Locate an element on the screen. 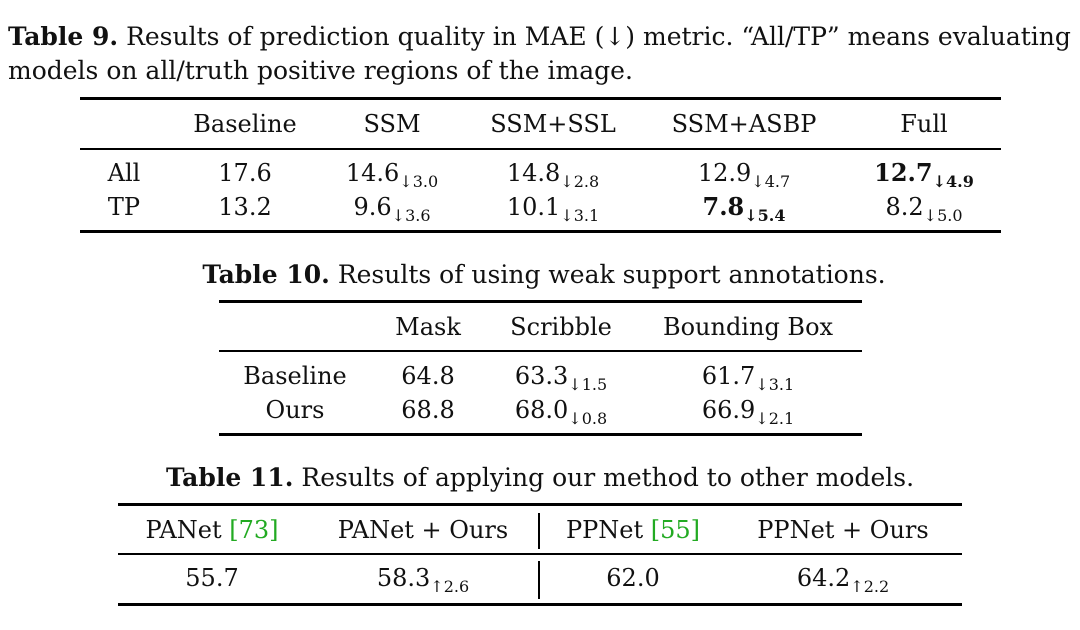  citation-ref-55: [55] is located at coordinates (675, 530).